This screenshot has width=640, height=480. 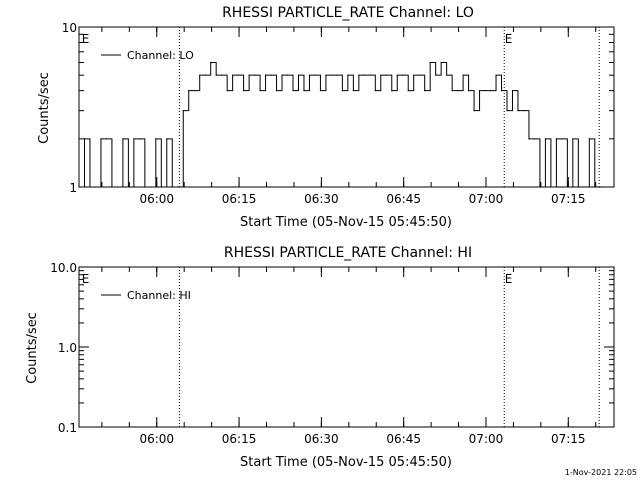 I want to click on bottom-x-tick-label: 06:30, so click(x=321, y=439).